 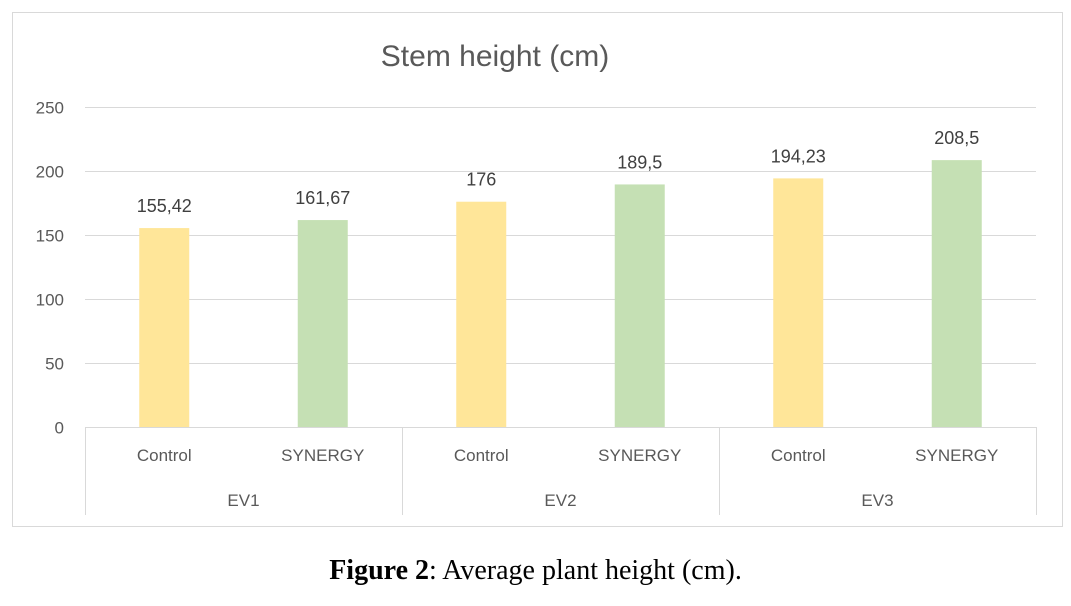 I want to click on group-label: EV2, so click(x=560, y=500).